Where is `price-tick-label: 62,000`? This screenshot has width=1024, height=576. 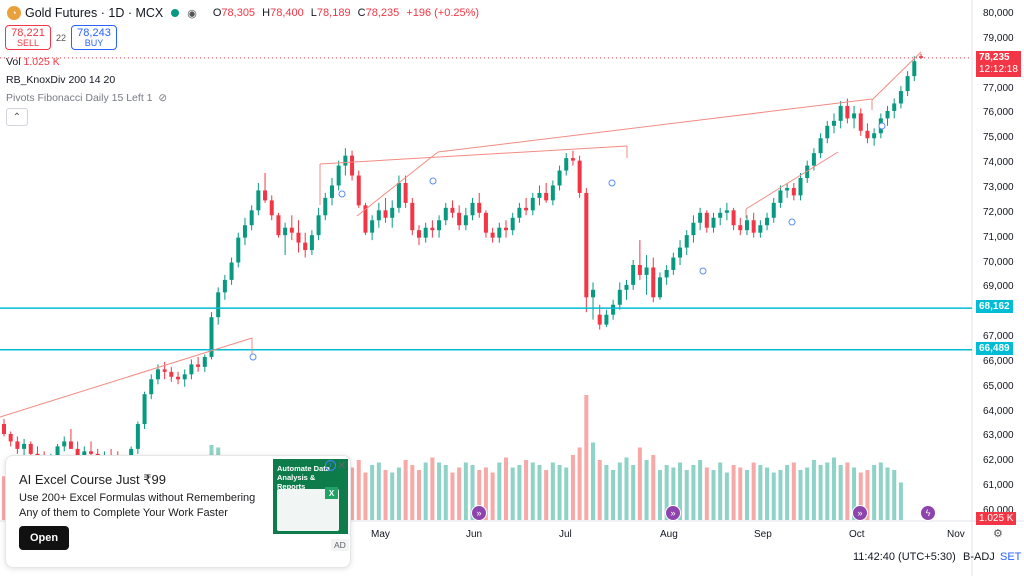 price-tick-label: 62,000 is located at coordinates (998, 461).